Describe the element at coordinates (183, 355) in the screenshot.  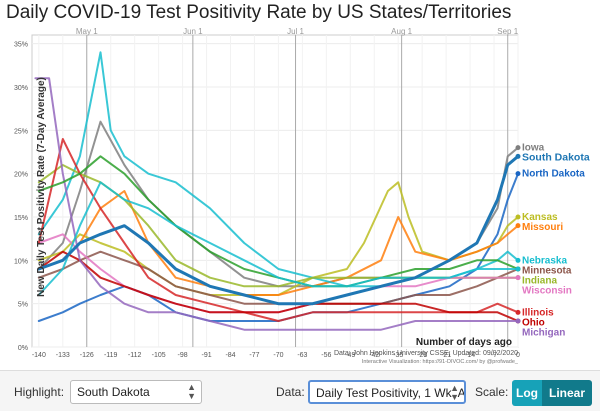
I see `x-tick-label: -98` at that location.